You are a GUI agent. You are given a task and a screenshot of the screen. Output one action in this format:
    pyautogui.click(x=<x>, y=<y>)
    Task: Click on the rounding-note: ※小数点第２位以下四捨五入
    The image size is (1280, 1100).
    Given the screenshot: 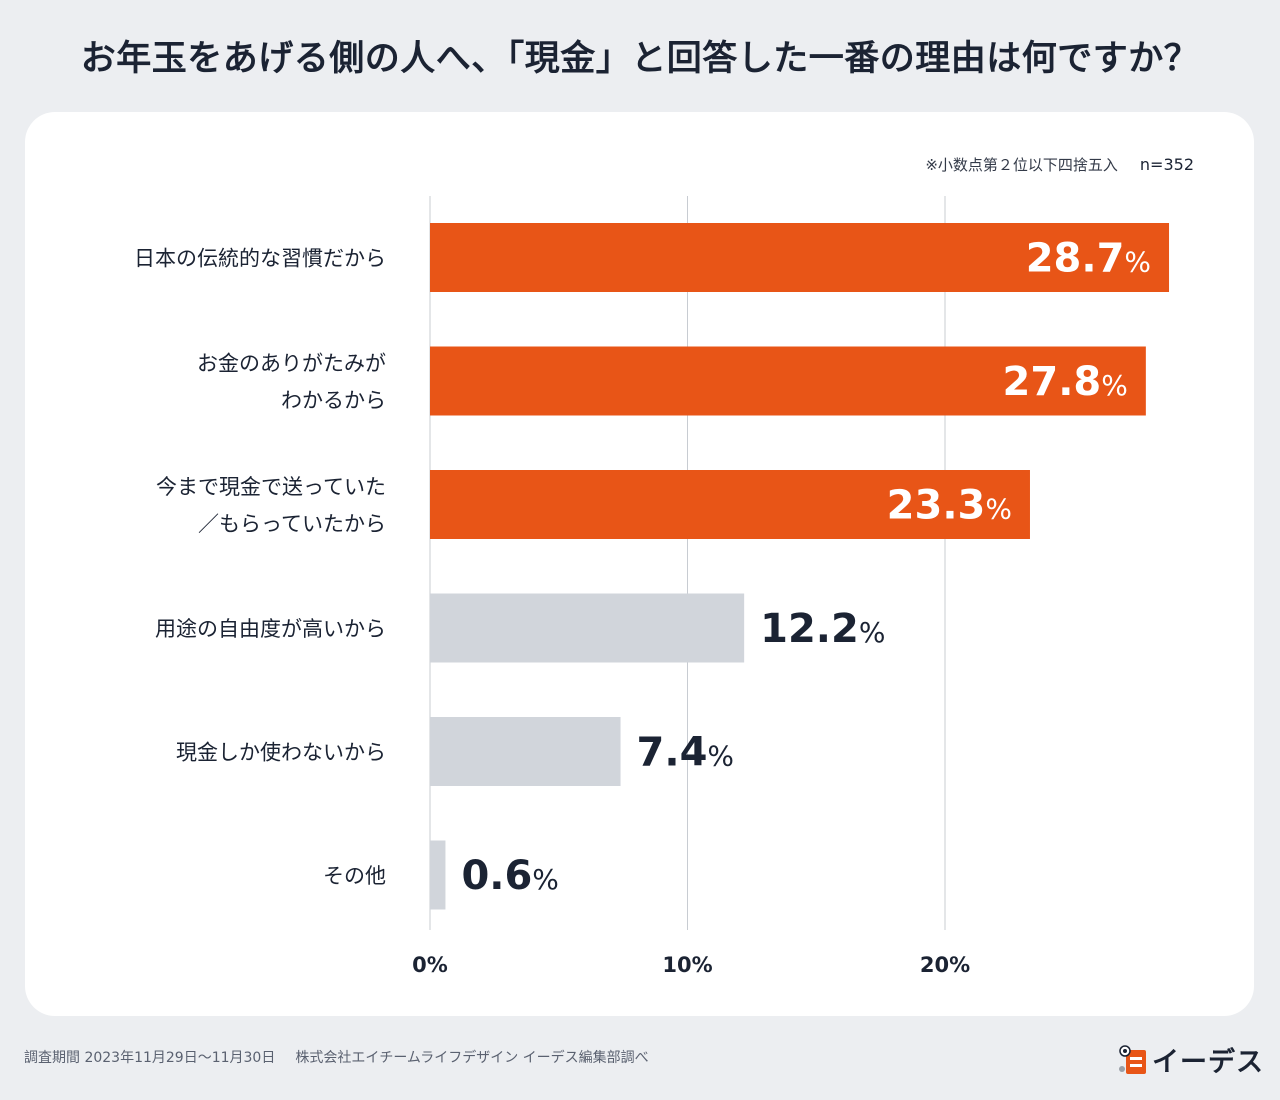 What is the action you would take?
    pyautogui.click(x=1021, y=165)
    